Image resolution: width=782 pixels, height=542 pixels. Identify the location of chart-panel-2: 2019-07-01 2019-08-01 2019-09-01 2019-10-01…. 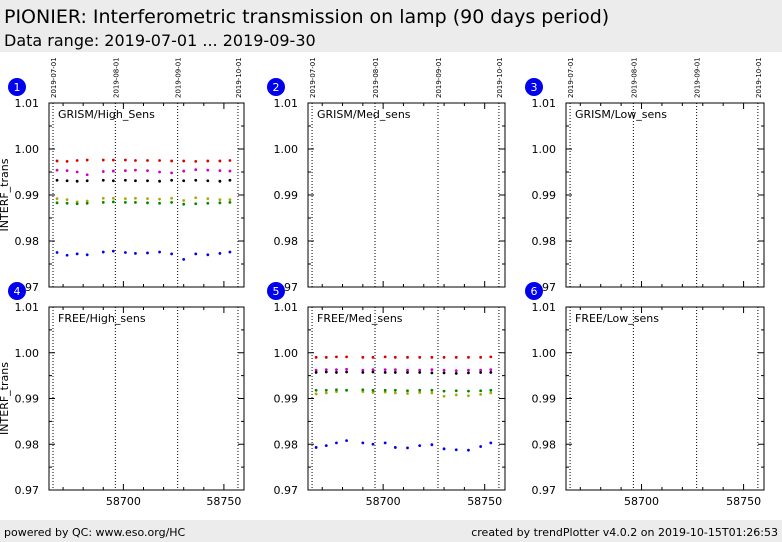
(386, 175).